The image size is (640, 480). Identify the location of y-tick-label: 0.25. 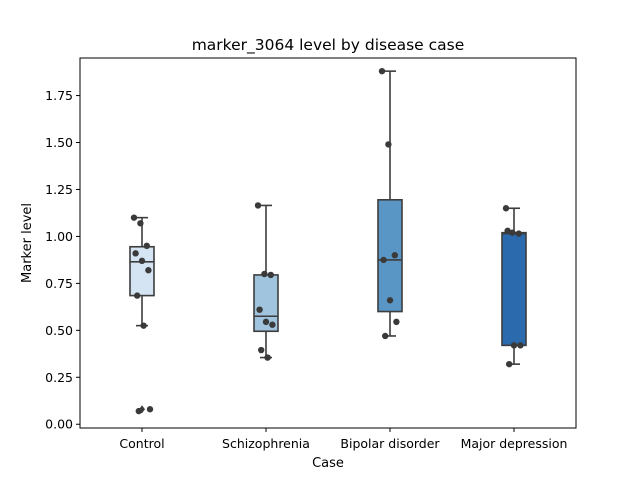
(59, 377).